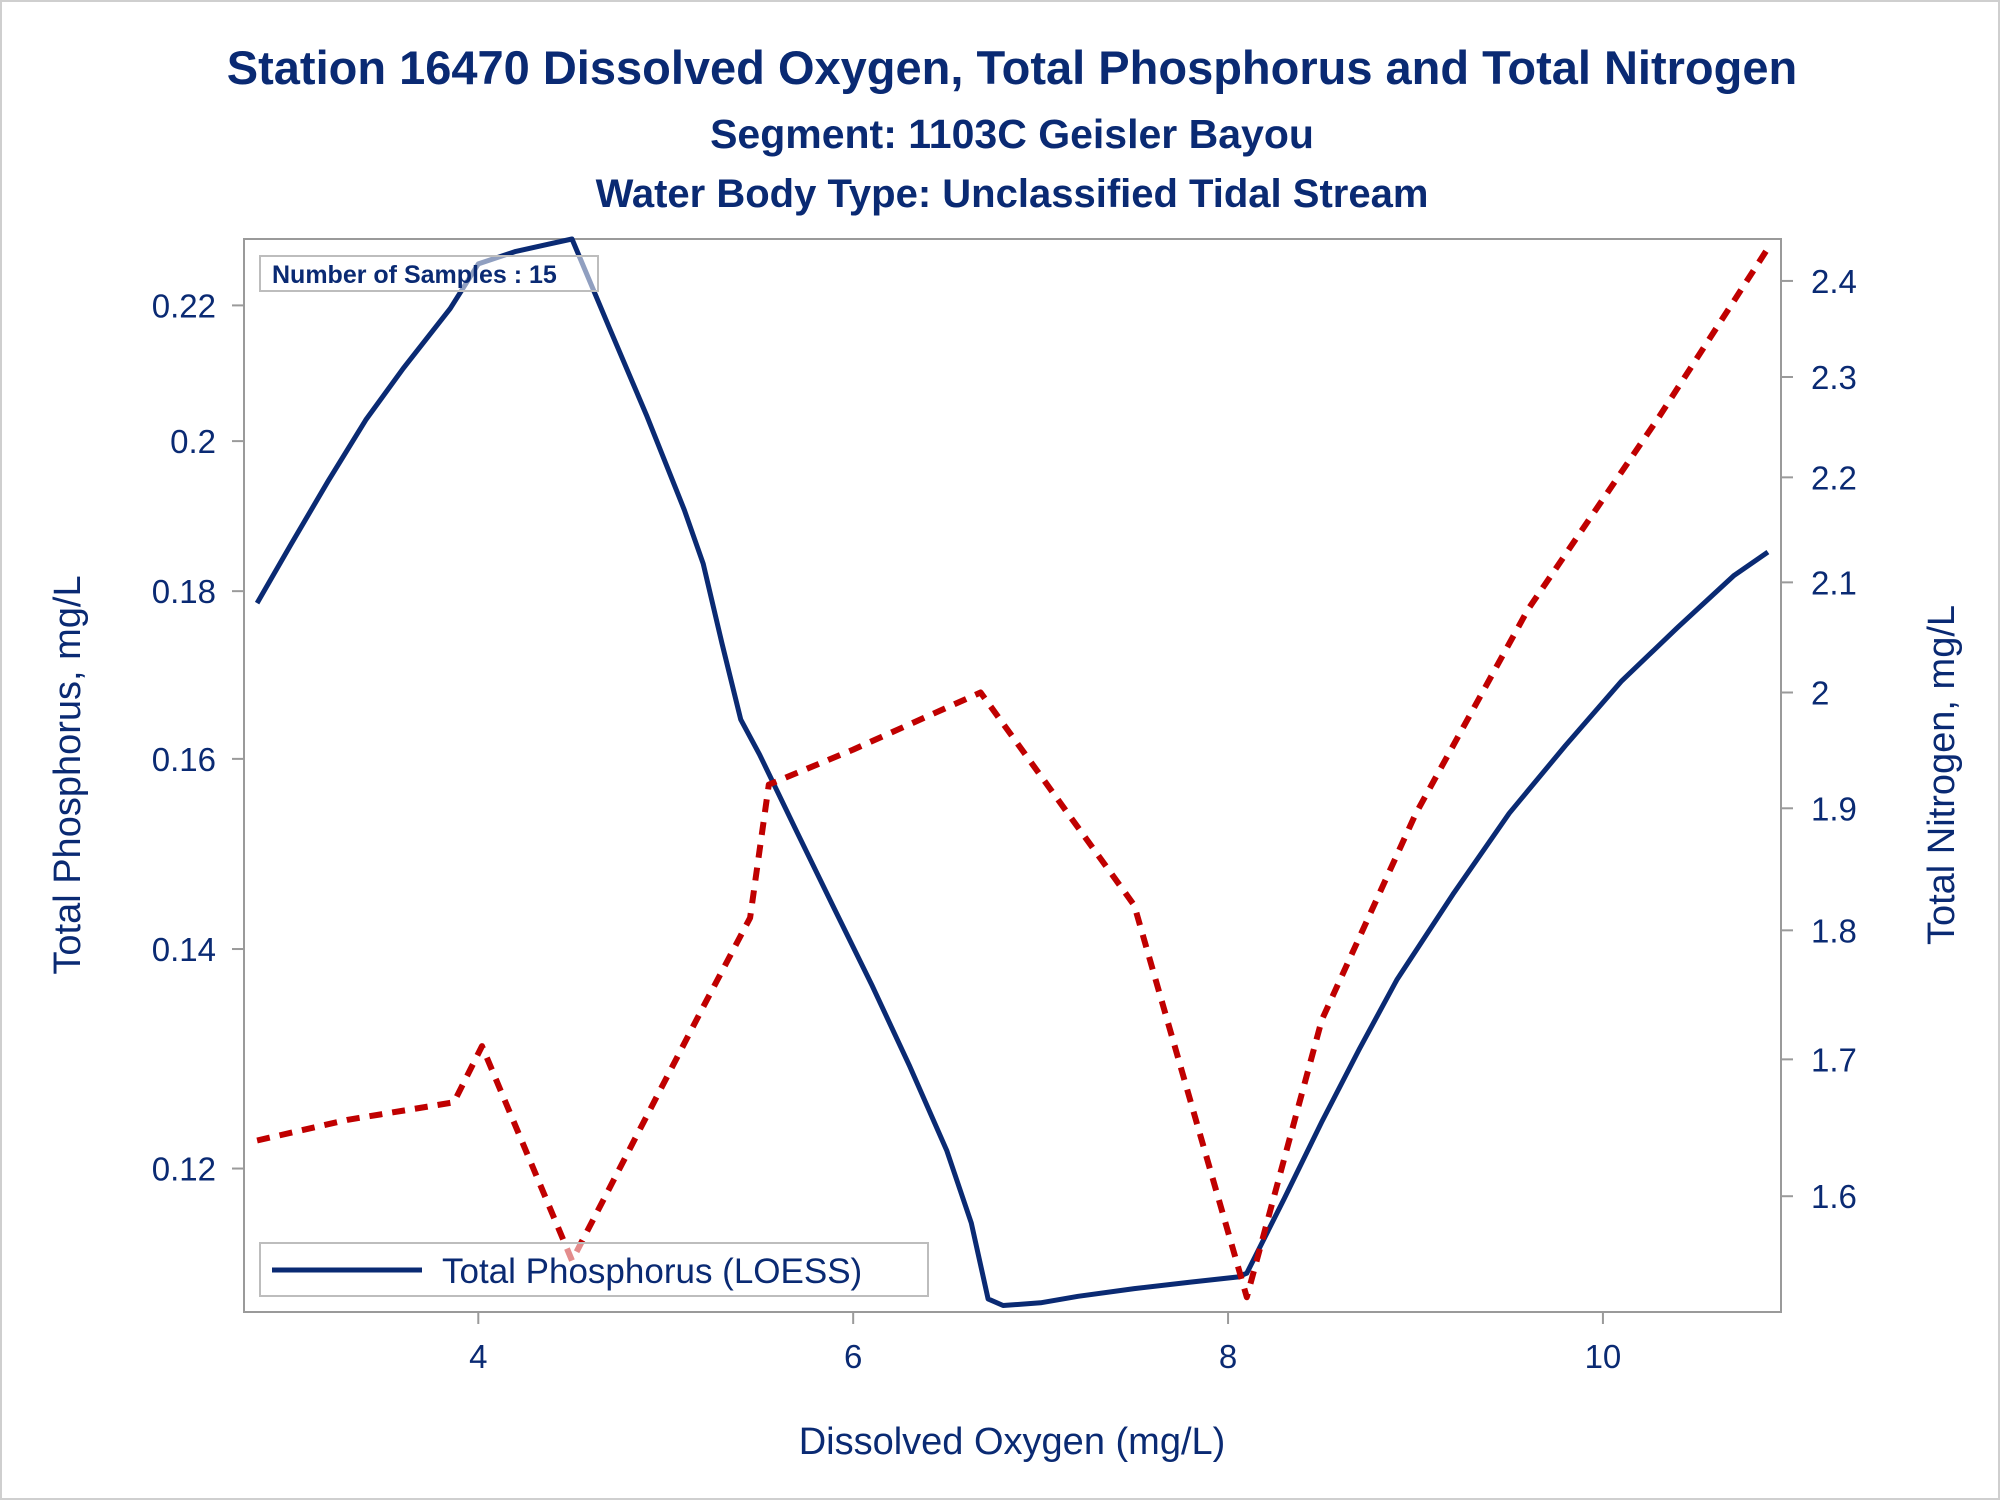 The width and height of the screenshot is (2000, 1502). I want to click on y-axis-right: 1.6 1.7 1.8 1.9 2 2.1 2.2 2.3 2.4, so click(1819, 739).